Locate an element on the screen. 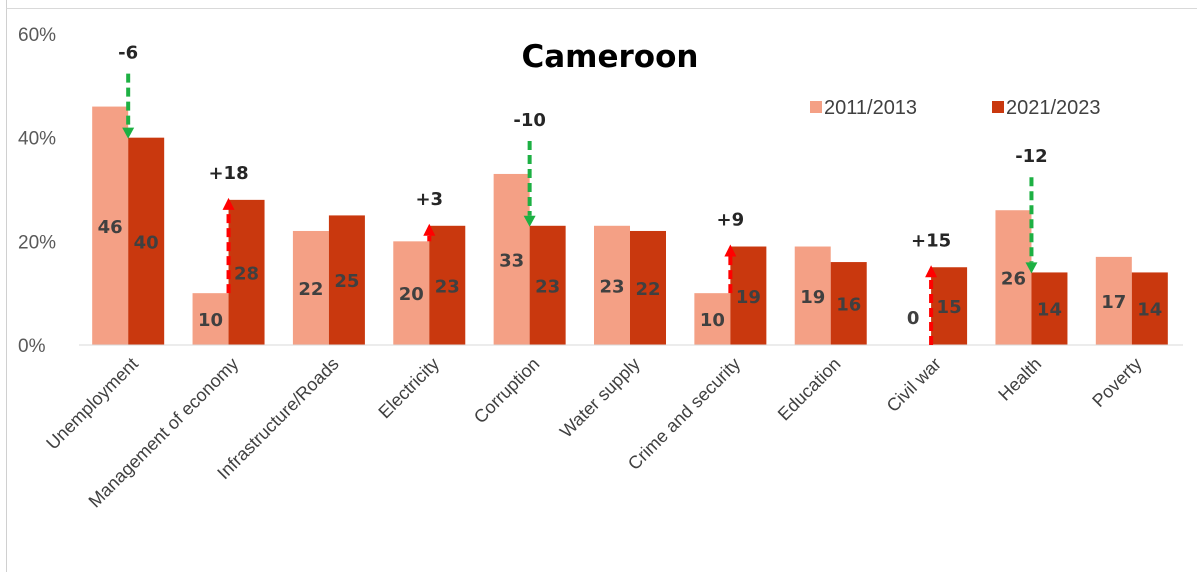 Image resolution: width=1197 pixels, height=572 pixels. data-label: 20 is located at coordinates (411, 294).